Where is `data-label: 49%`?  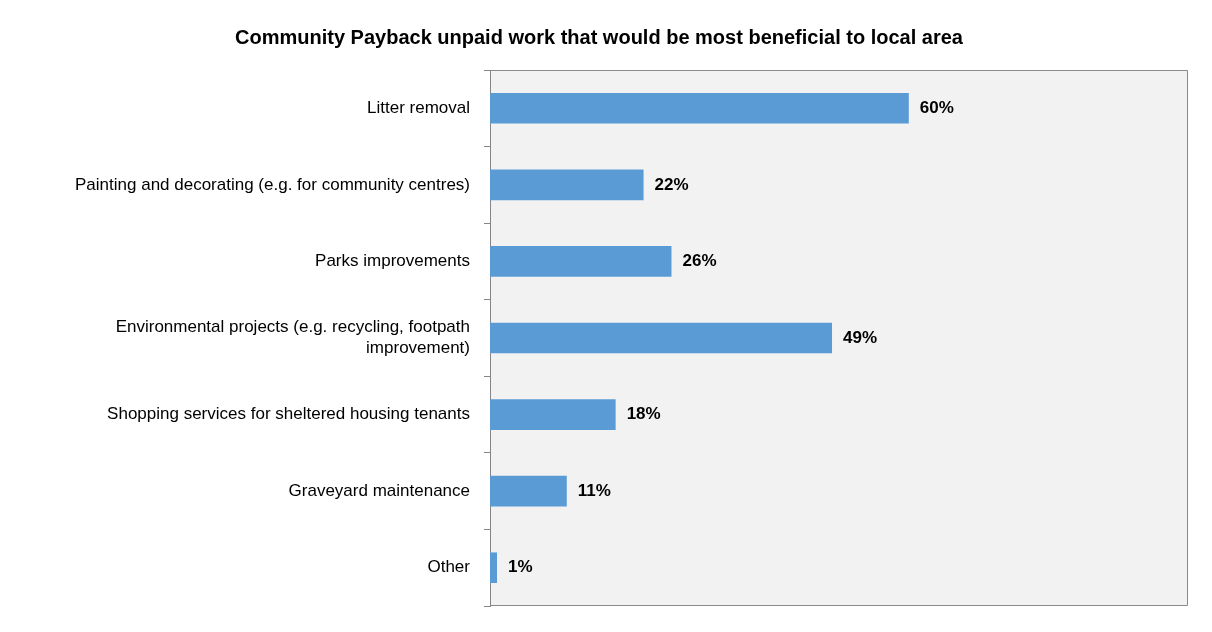 data-label: 49% is located at coordinates (860, 337).